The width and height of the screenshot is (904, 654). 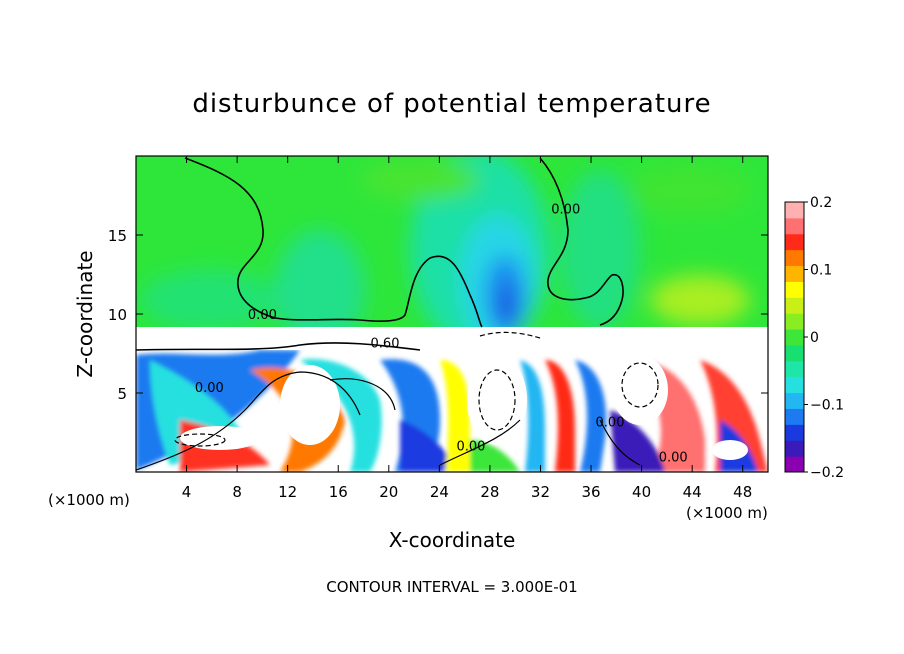 I want to click on y-tick-label: 15, so click(x=117, y=236).